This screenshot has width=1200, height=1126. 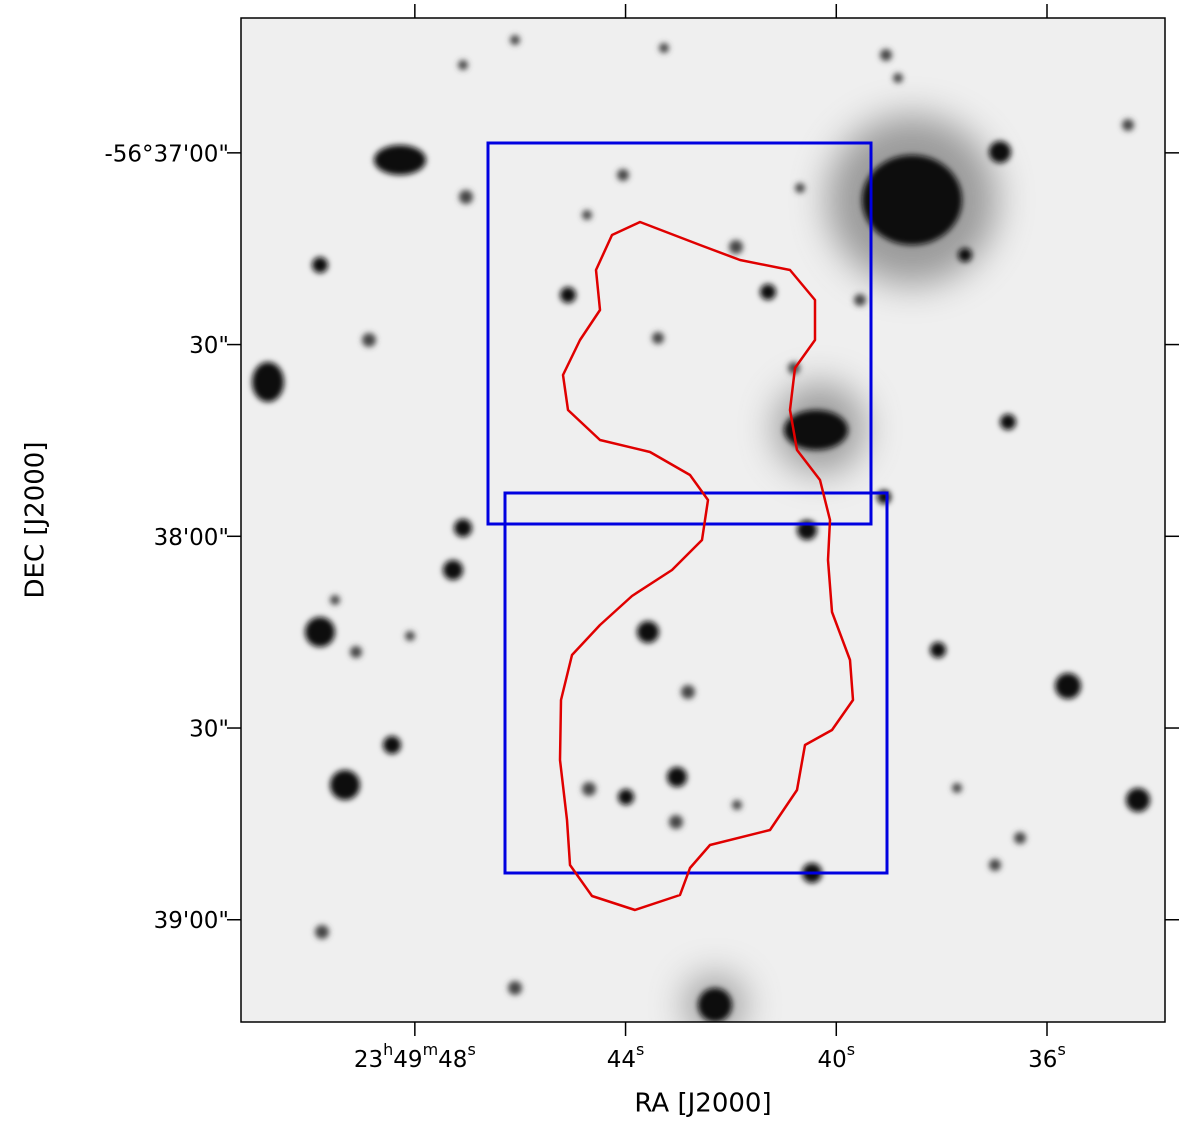 I want to click on x-tick-label: 36s, so click(x=1047, y=1056).